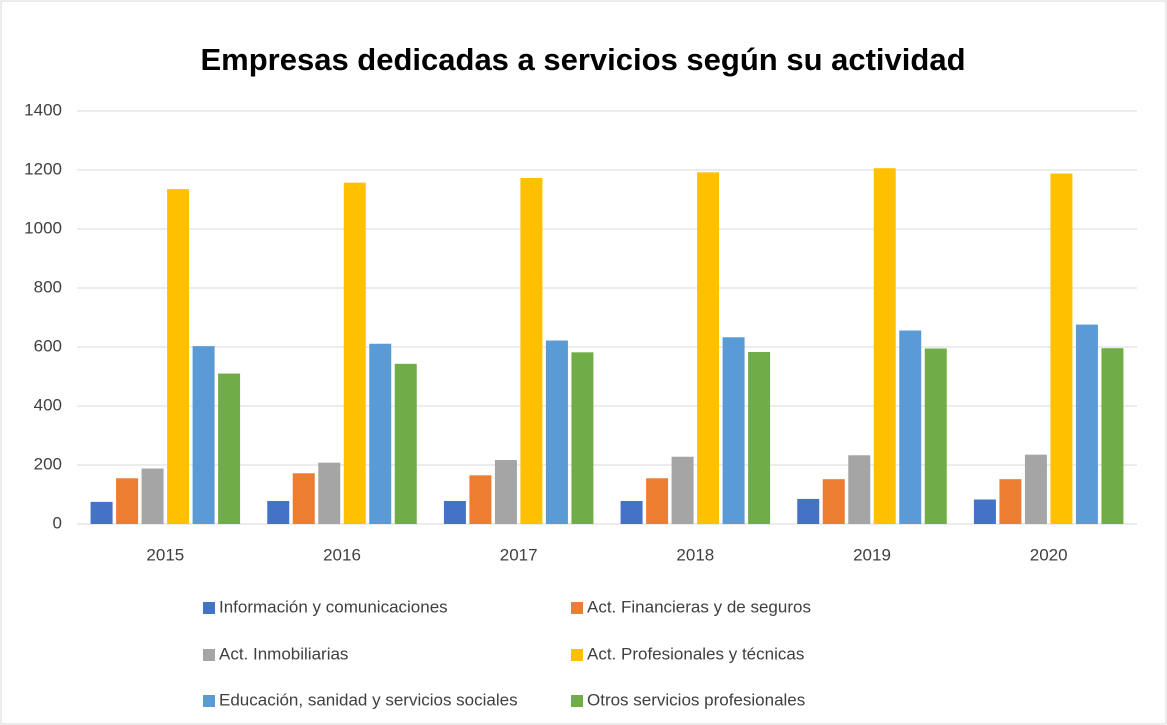  I want to click on y-tick-label: 1000, so click(43, 227).